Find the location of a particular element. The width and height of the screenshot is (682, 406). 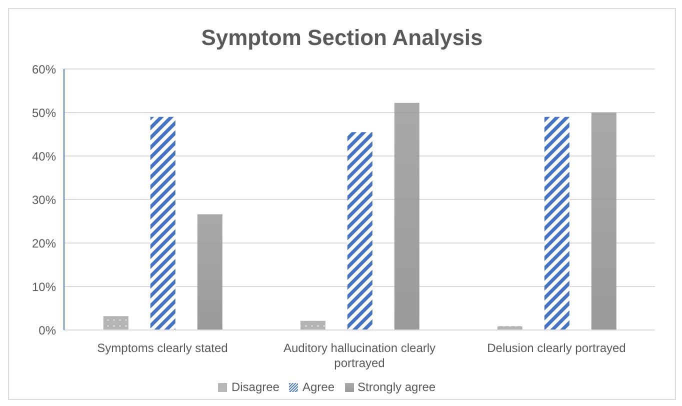

y-tick-label: 50% is located at coordinates (44, 113).